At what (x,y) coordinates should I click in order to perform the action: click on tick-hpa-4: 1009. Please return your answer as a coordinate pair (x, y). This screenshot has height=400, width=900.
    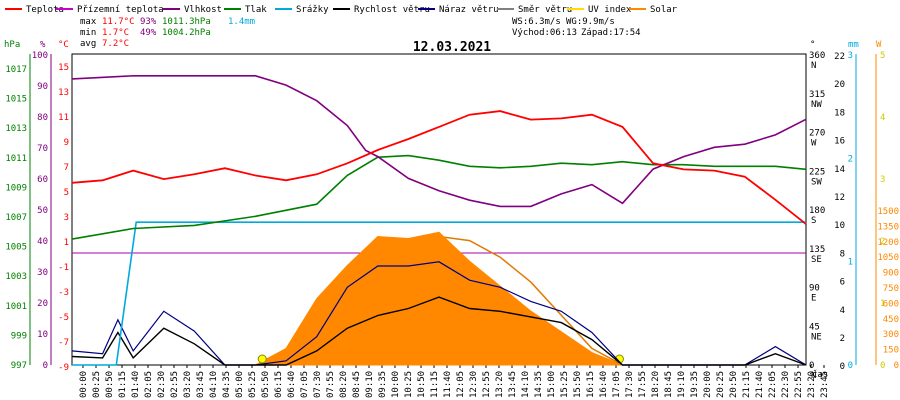
    Looking at the image, I should click on (16, 188).